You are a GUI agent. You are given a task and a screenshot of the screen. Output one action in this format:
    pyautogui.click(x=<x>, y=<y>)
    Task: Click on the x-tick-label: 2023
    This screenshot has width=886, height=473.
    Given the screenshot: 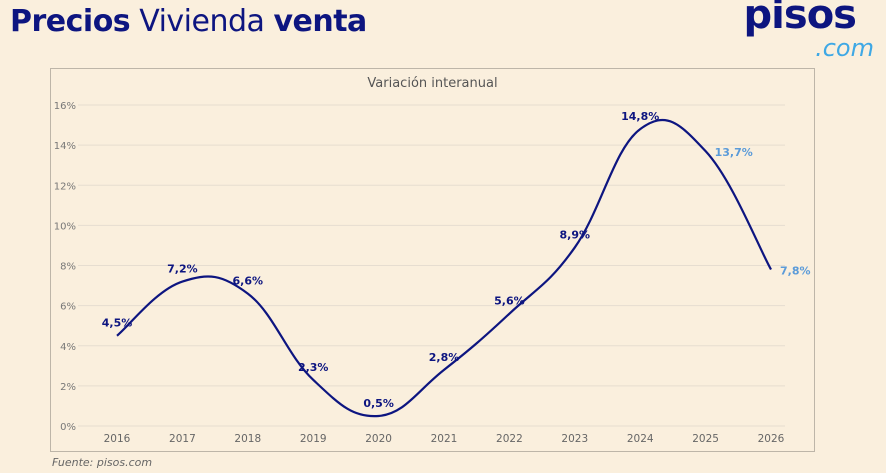 What is the action you would take?
    pyautogui.click(x=574, y=439)
    